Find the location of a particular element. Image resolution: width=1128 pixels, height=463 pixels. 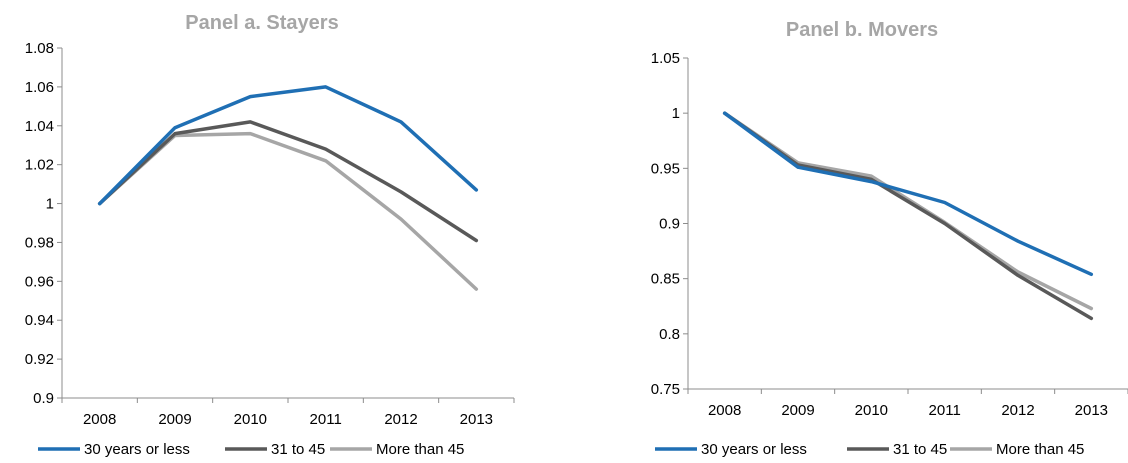

panel-2-x-tick-label: 2013 is located at coordinates (1091, 410).